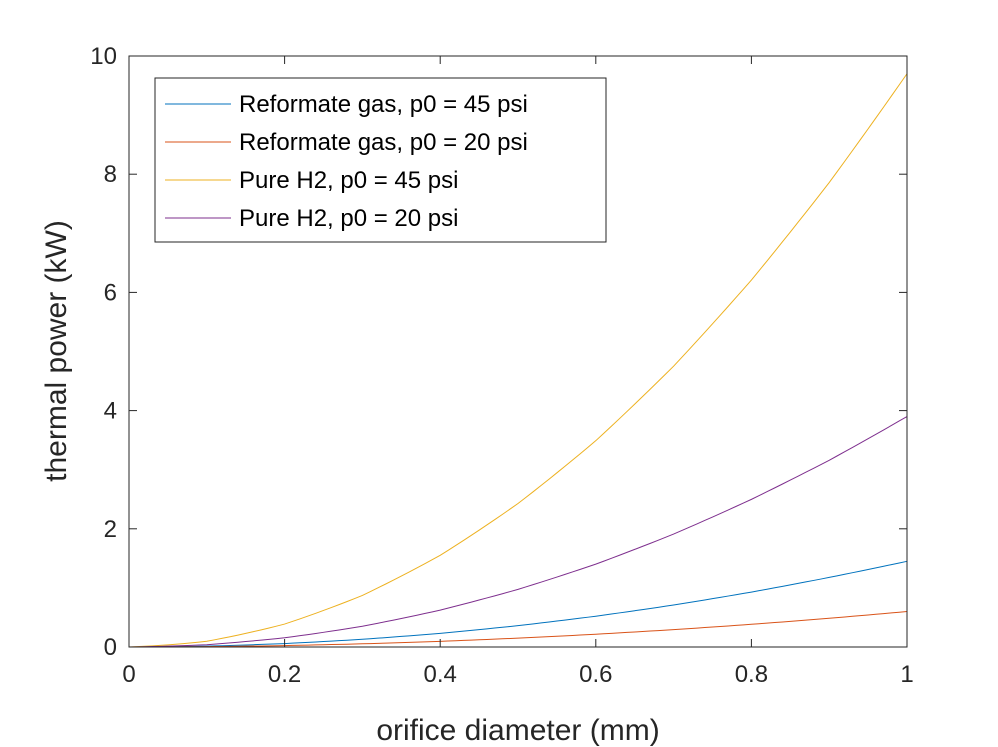 The height and width of the screenshot is (747, 998). Describe the element at coordinates (906, 674) in the screenshot. I see `x-tick-label: 1` at that location.